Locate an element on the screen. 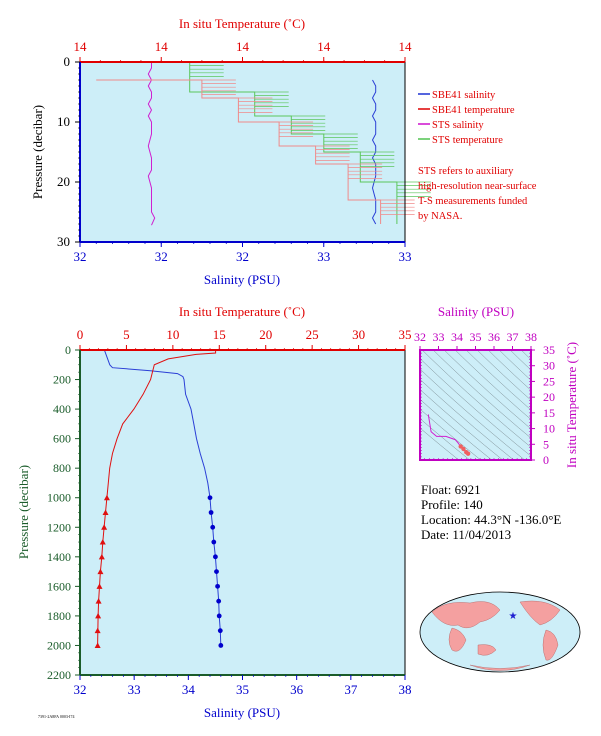  ts-plot-area is located at coordinates (475, 405).